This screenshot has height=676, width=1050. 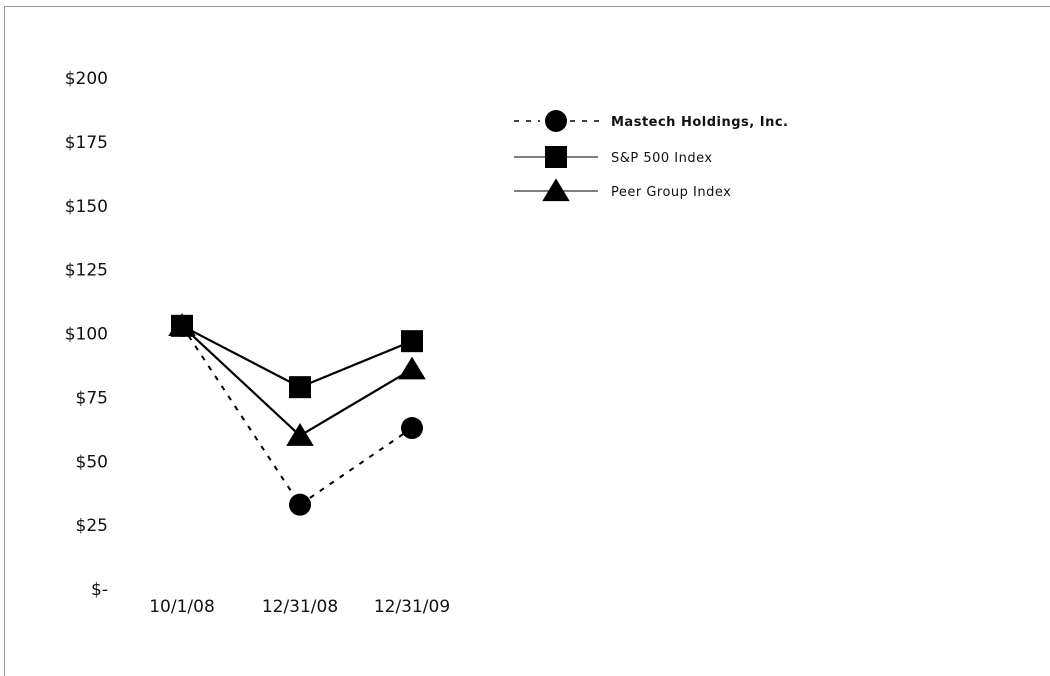 What do you see at coordinates (556, 121) in the screenshot?
I see `legend-marker-circle` at bounding box center [556, 121].